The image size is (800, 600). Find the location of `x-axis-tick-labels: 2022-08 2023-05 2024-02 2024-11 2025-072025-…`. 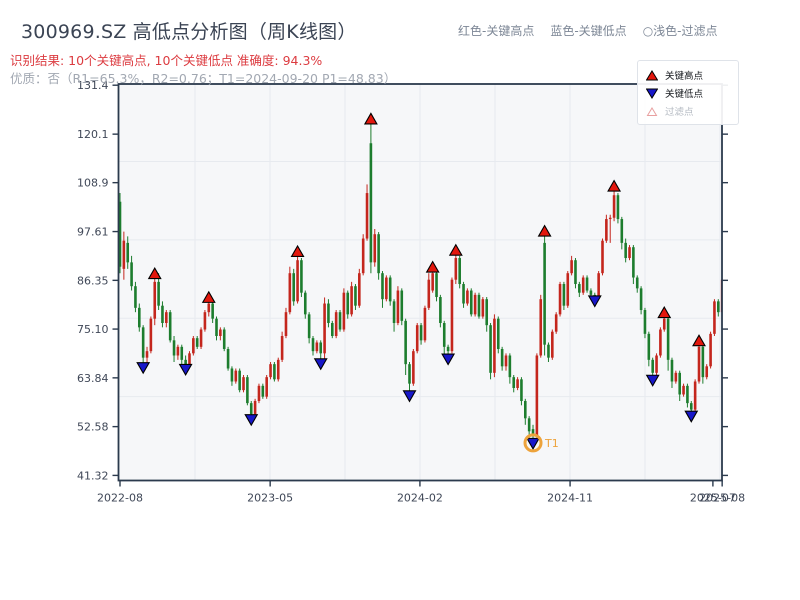

x-axis-tick-labels: 2022-08 2023-05 2024-02 2024-11 2025-072025-… is located at coordinates (421, 498).